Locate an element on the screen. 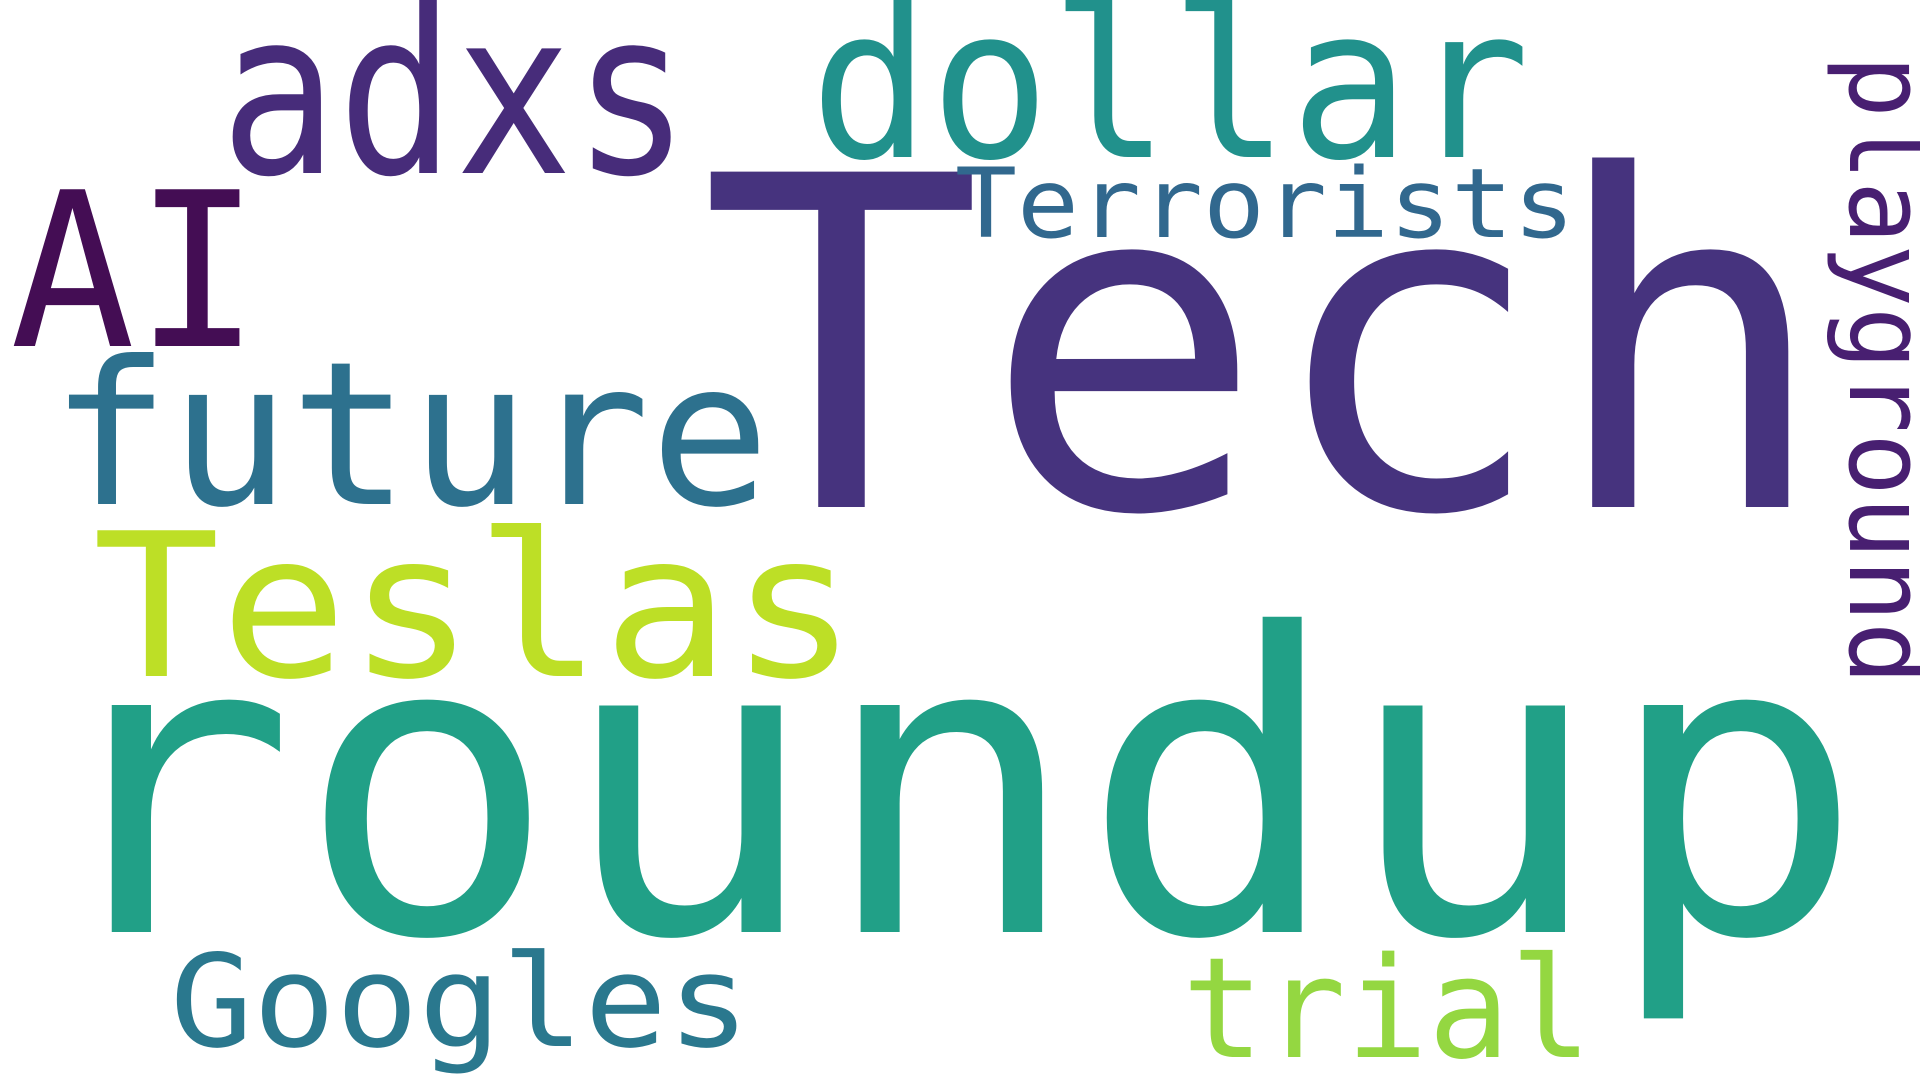 The image size is (1920, 1080). word-adxs-group: adxs is located at coordinates (455, 113).